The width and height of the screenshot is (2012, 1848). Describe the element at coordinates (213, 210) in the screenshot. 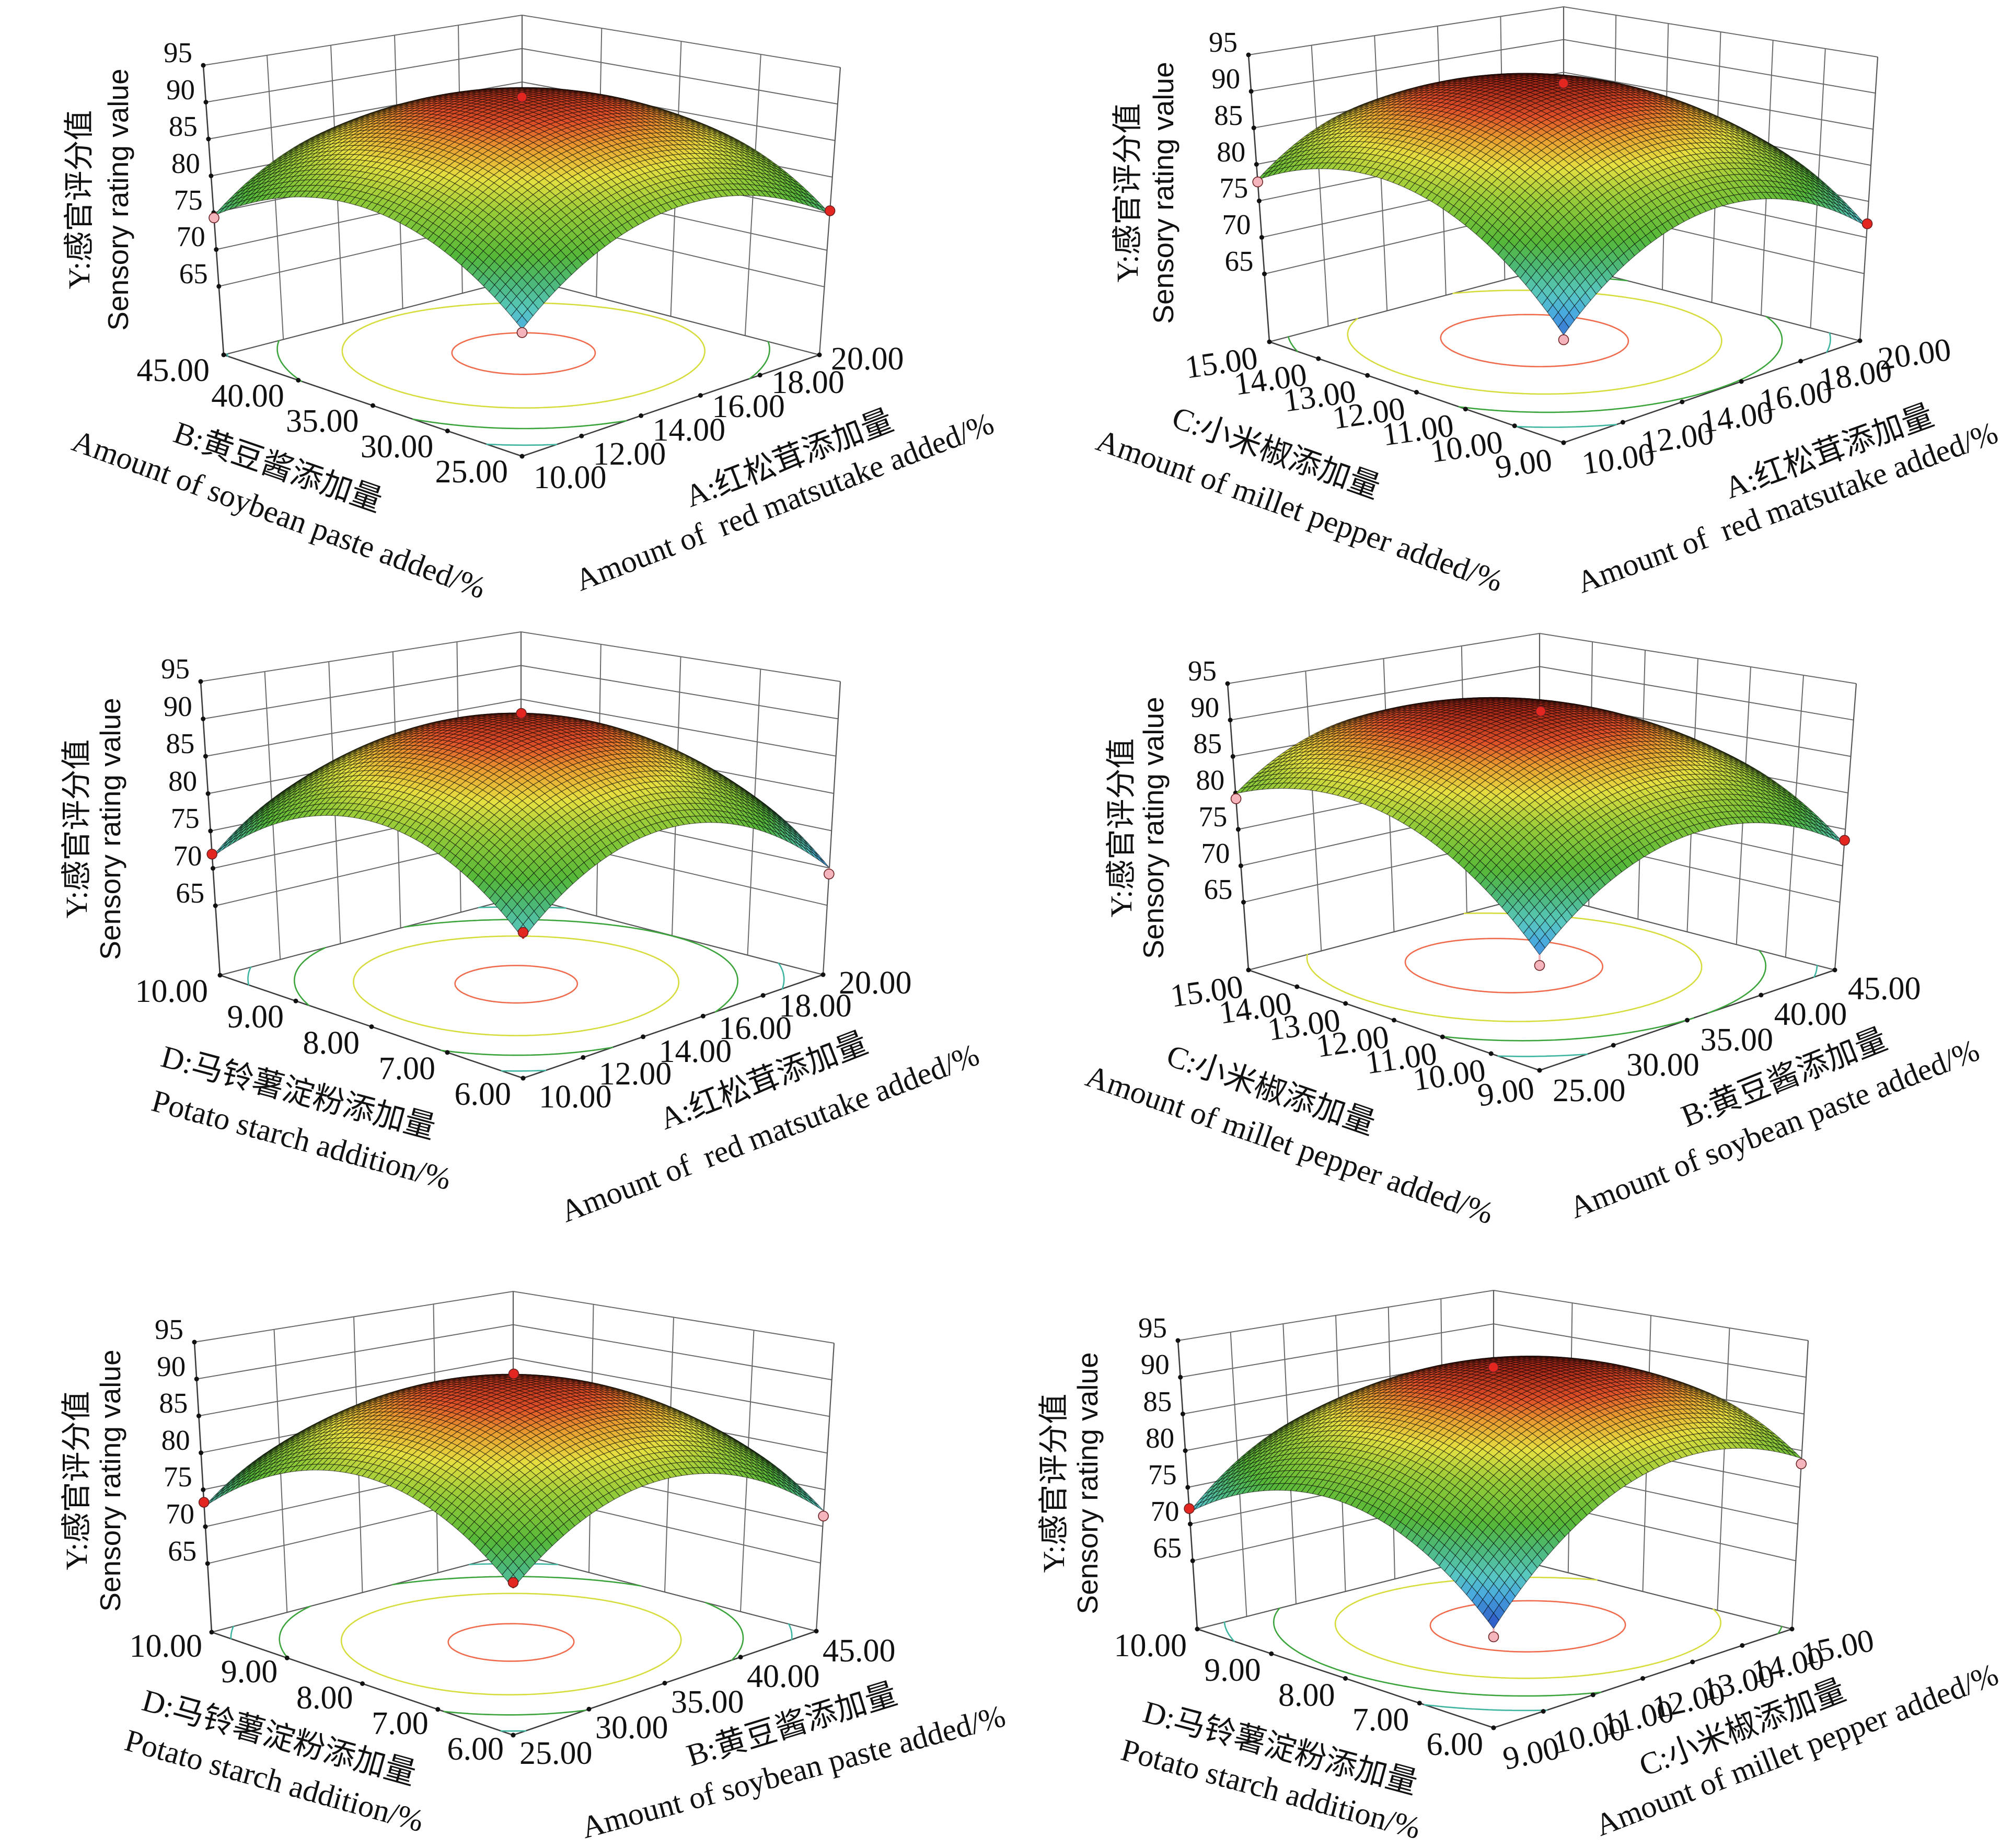

I see `z-axis-line` at that location.